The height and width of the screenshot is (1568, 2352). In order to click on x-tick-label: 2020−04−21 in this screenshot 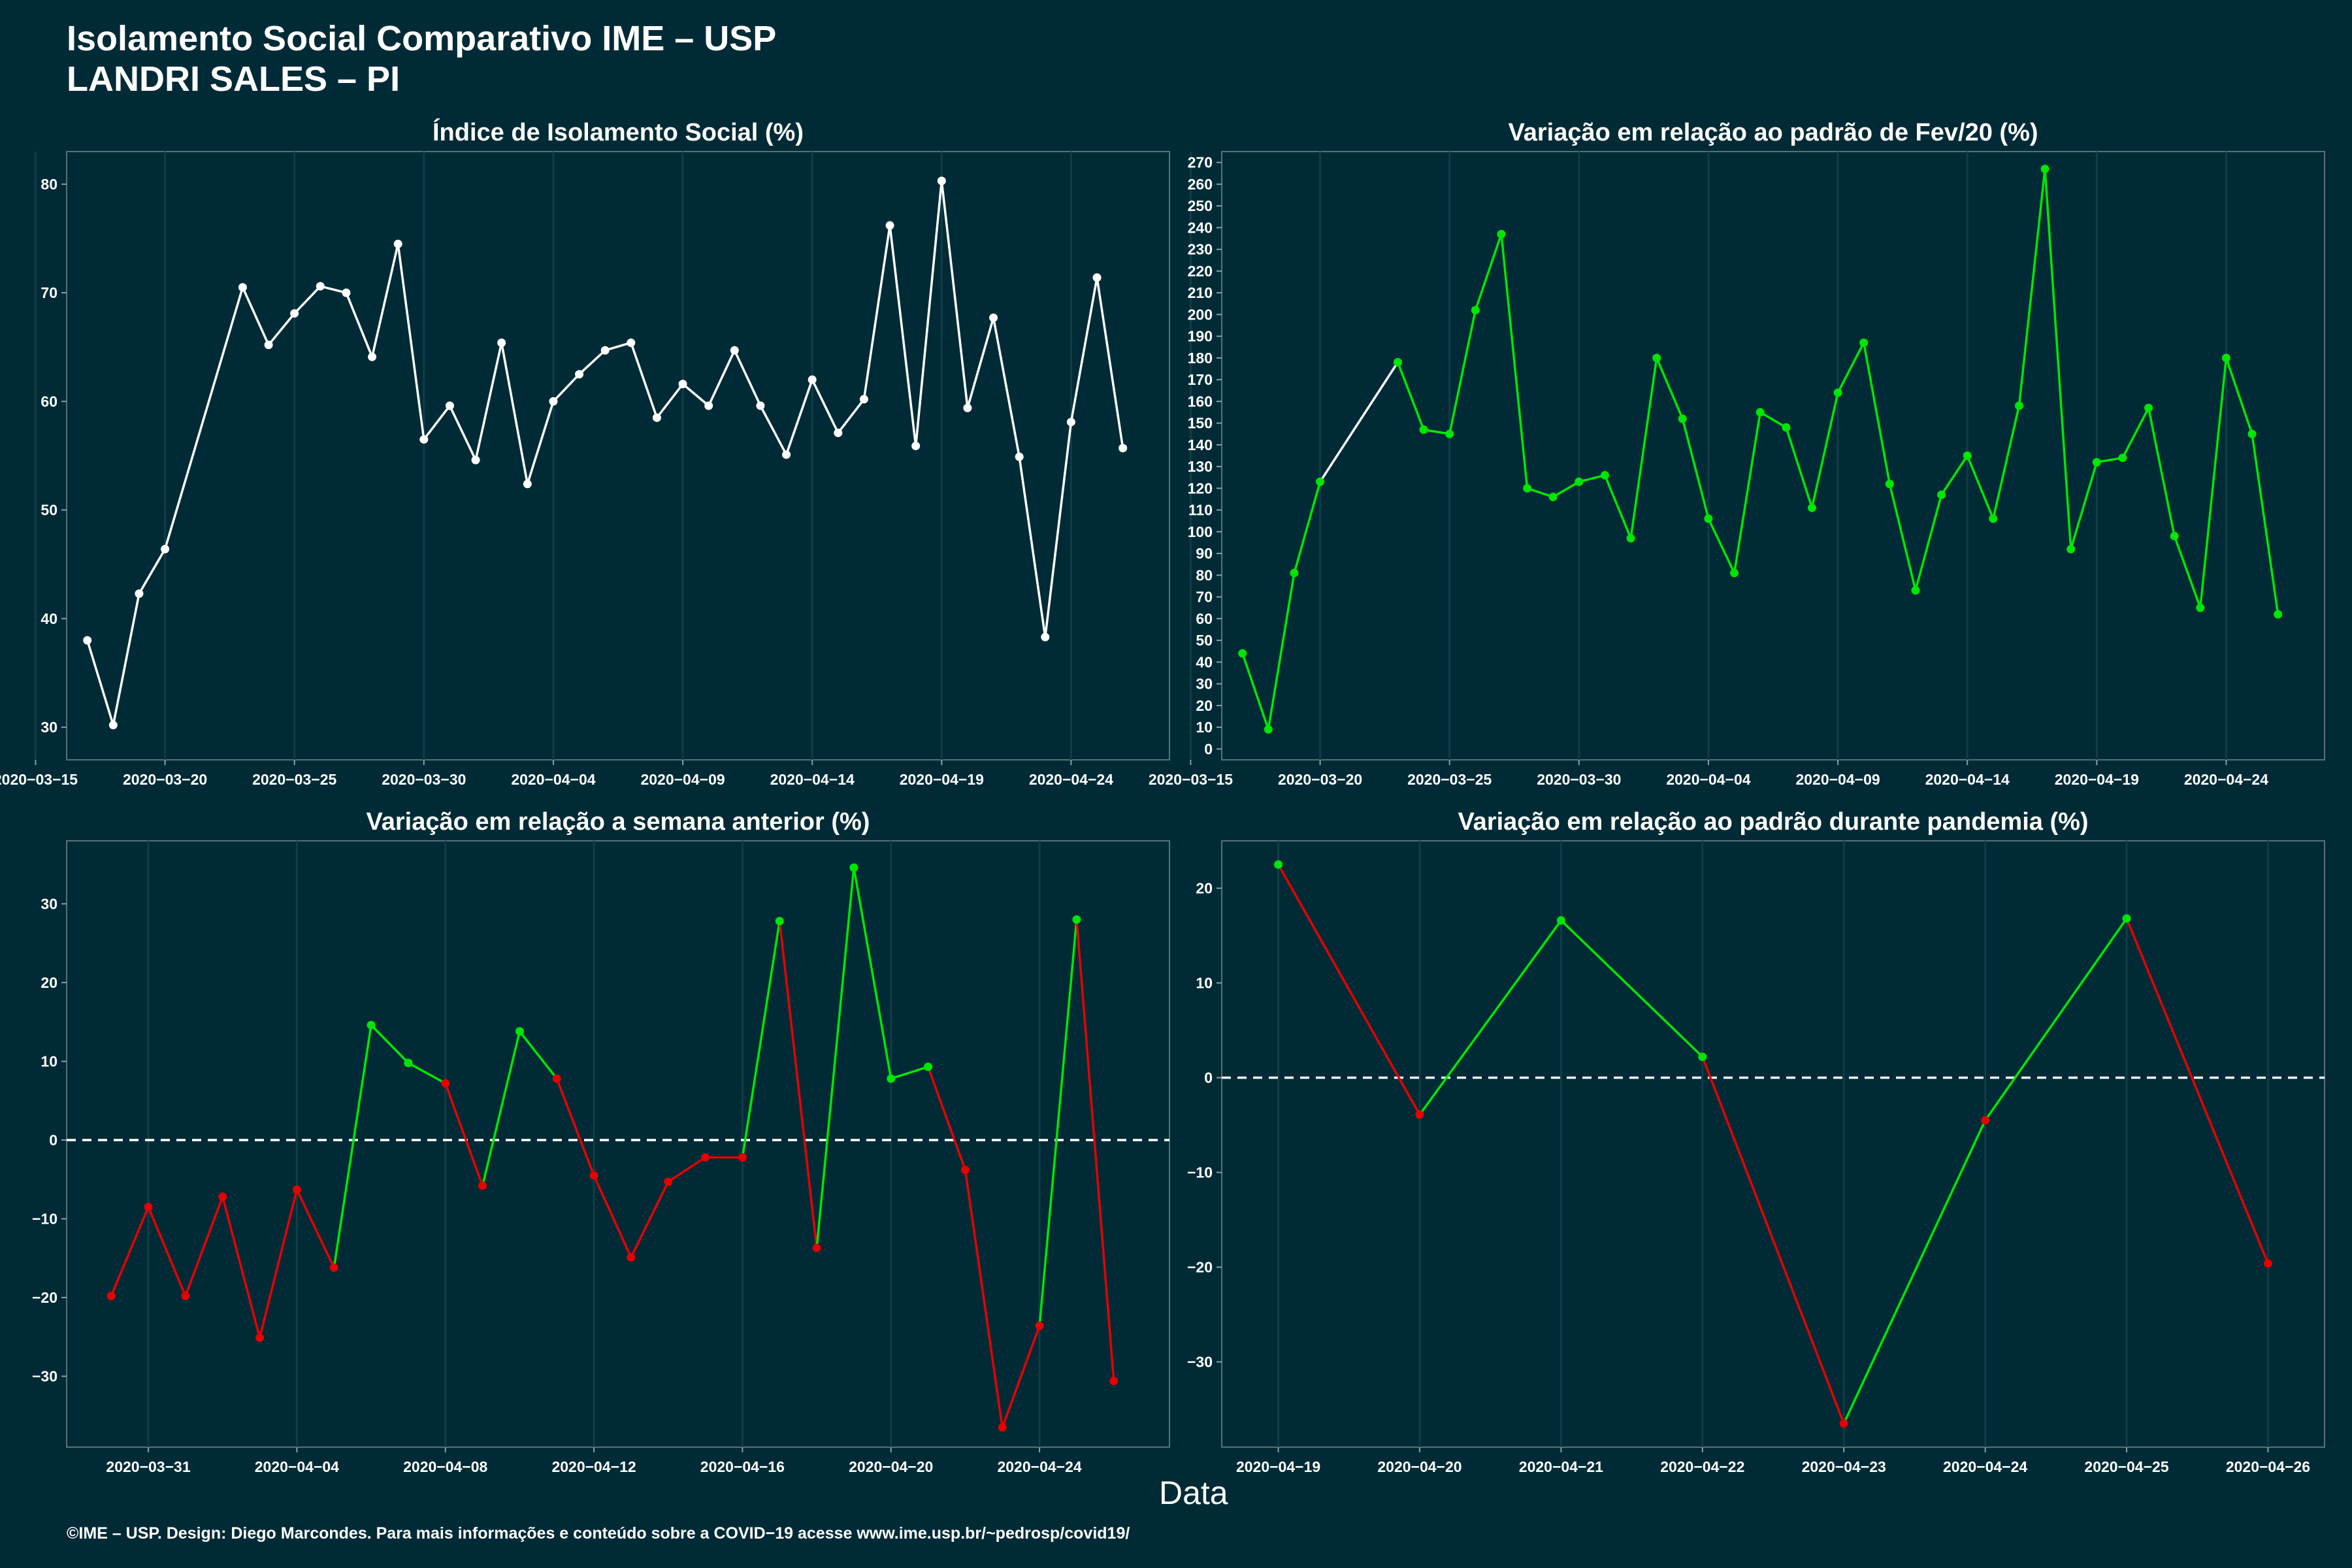, I will do `click(1561, 1466)`.